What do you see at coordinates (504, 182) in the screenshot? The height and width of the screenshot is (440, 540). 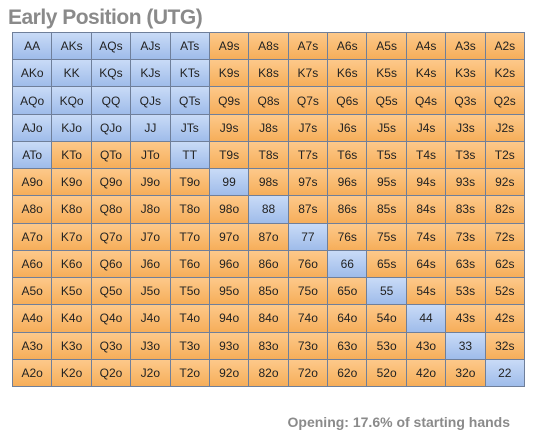 I see `hand-cell: 92s` at bounding box center [504, 182].